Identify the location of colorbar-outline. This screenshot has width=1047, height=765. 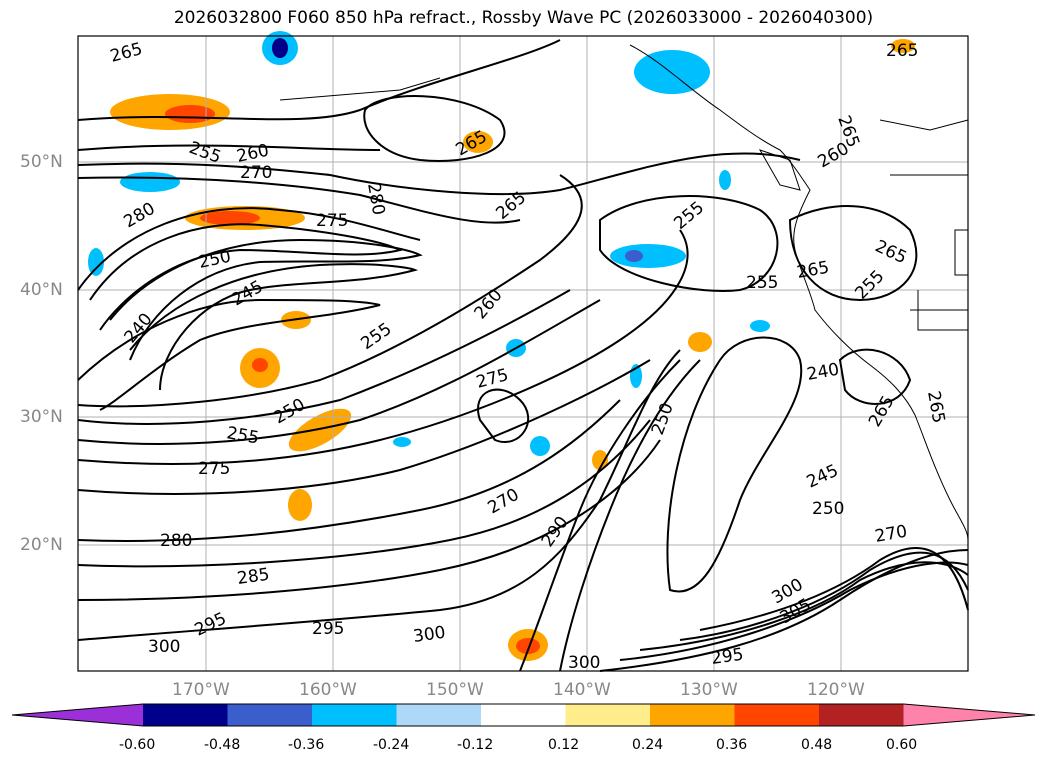
(523, 715).